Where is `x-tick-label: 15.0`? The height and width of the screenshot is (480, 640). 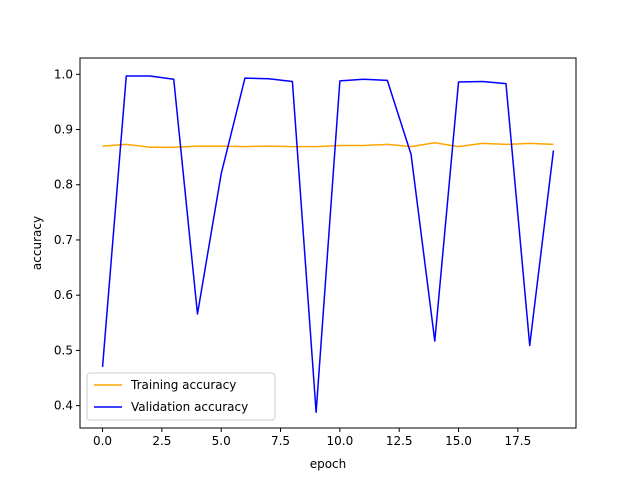
x-tick-label: 15.0 is located at coordinates (458, 441).